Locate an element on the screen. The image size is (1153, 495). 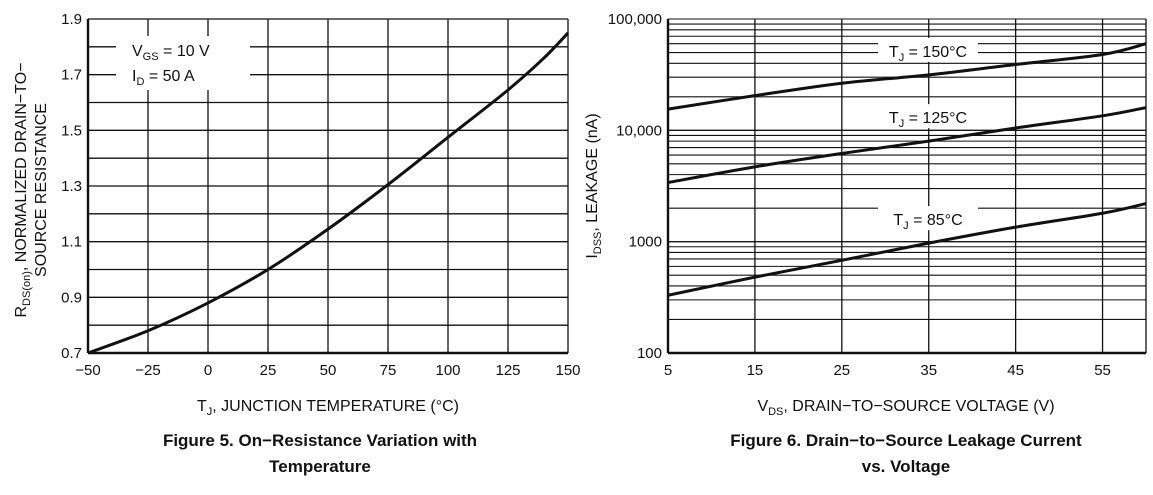
annotation-vgs: VGS = 10 V is located at coordinates (171, 53).